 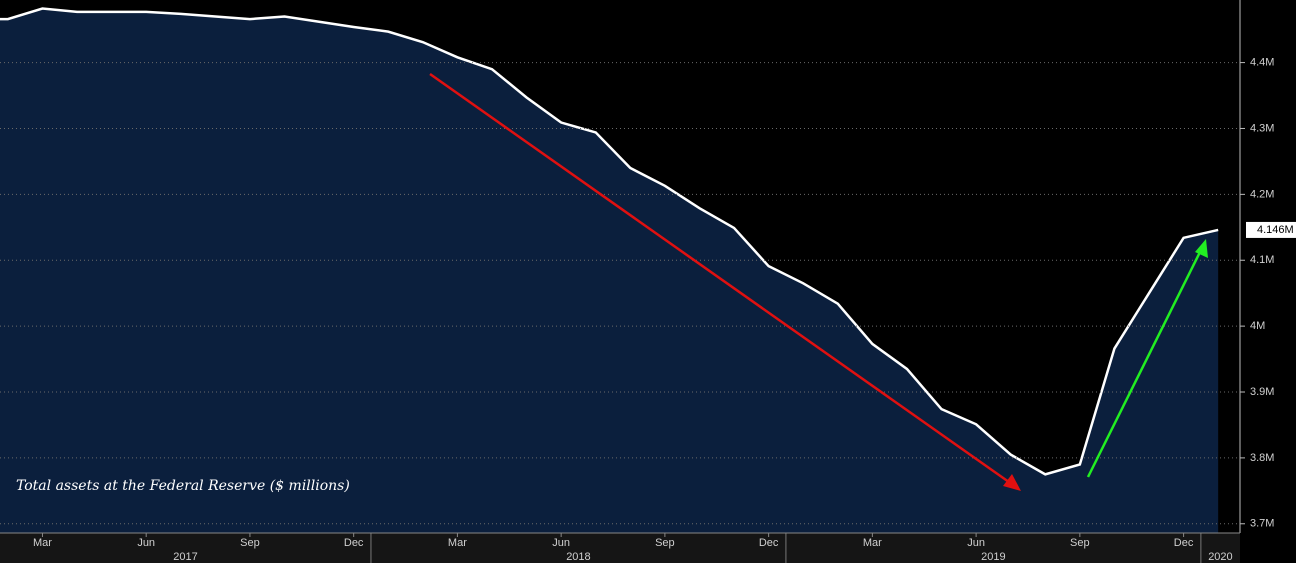 I want to click on y-tick-label: 4M, so click(x=1257, y=326).